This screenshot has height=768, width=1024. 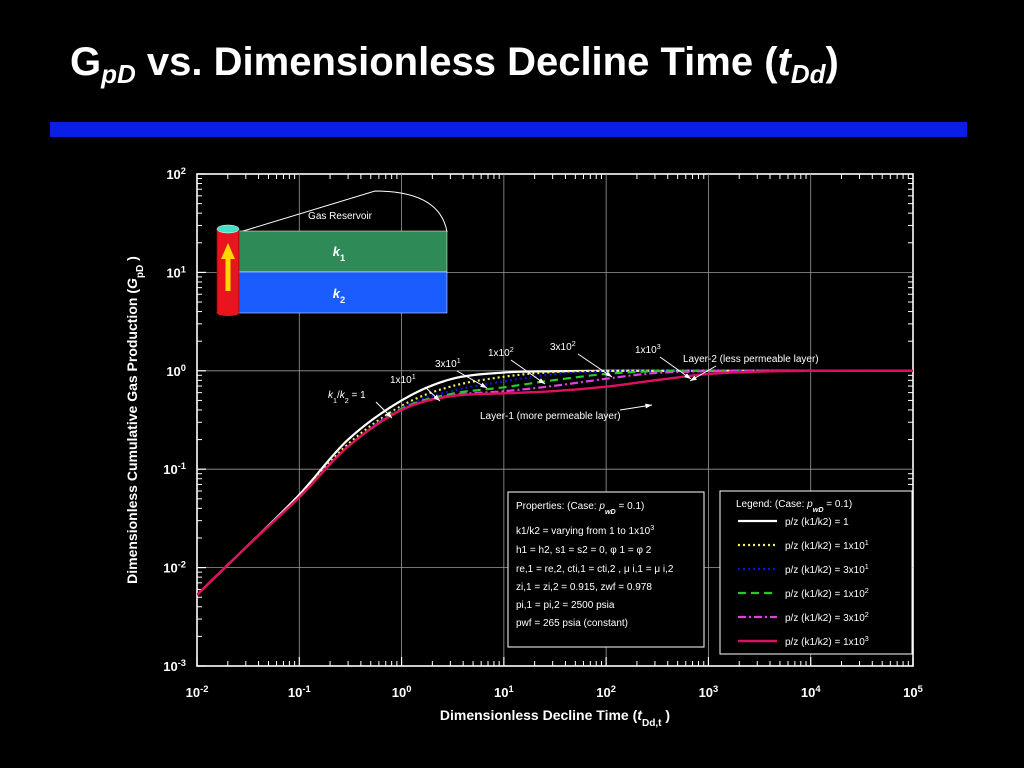 What do you see at coordinates (687, 376) in the screenshot?
I see `curve-pointer-1x10-3-head` at bounding box center [687, 376].